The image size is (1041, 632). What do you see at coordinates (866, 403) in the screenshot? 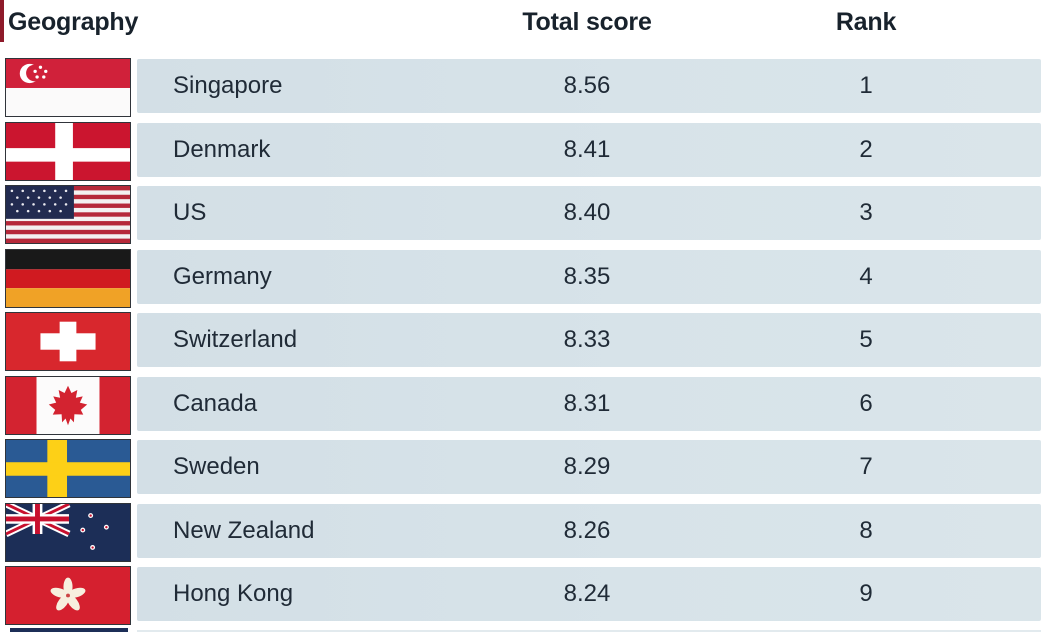
I see `rank-value: 6` at bounding box center [866, 403].